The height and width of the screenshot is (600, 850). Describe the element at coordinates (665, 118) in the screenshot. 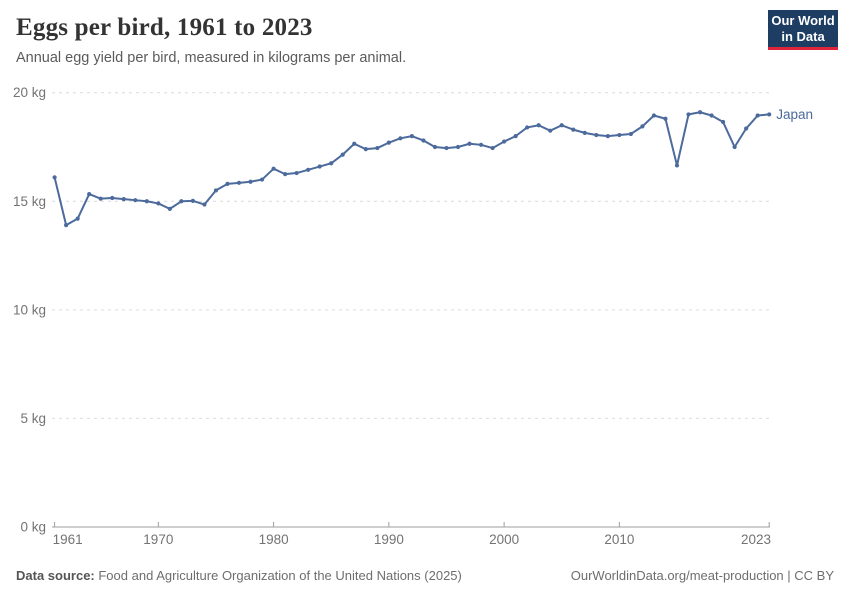

I see `data-point-2014` at that location.